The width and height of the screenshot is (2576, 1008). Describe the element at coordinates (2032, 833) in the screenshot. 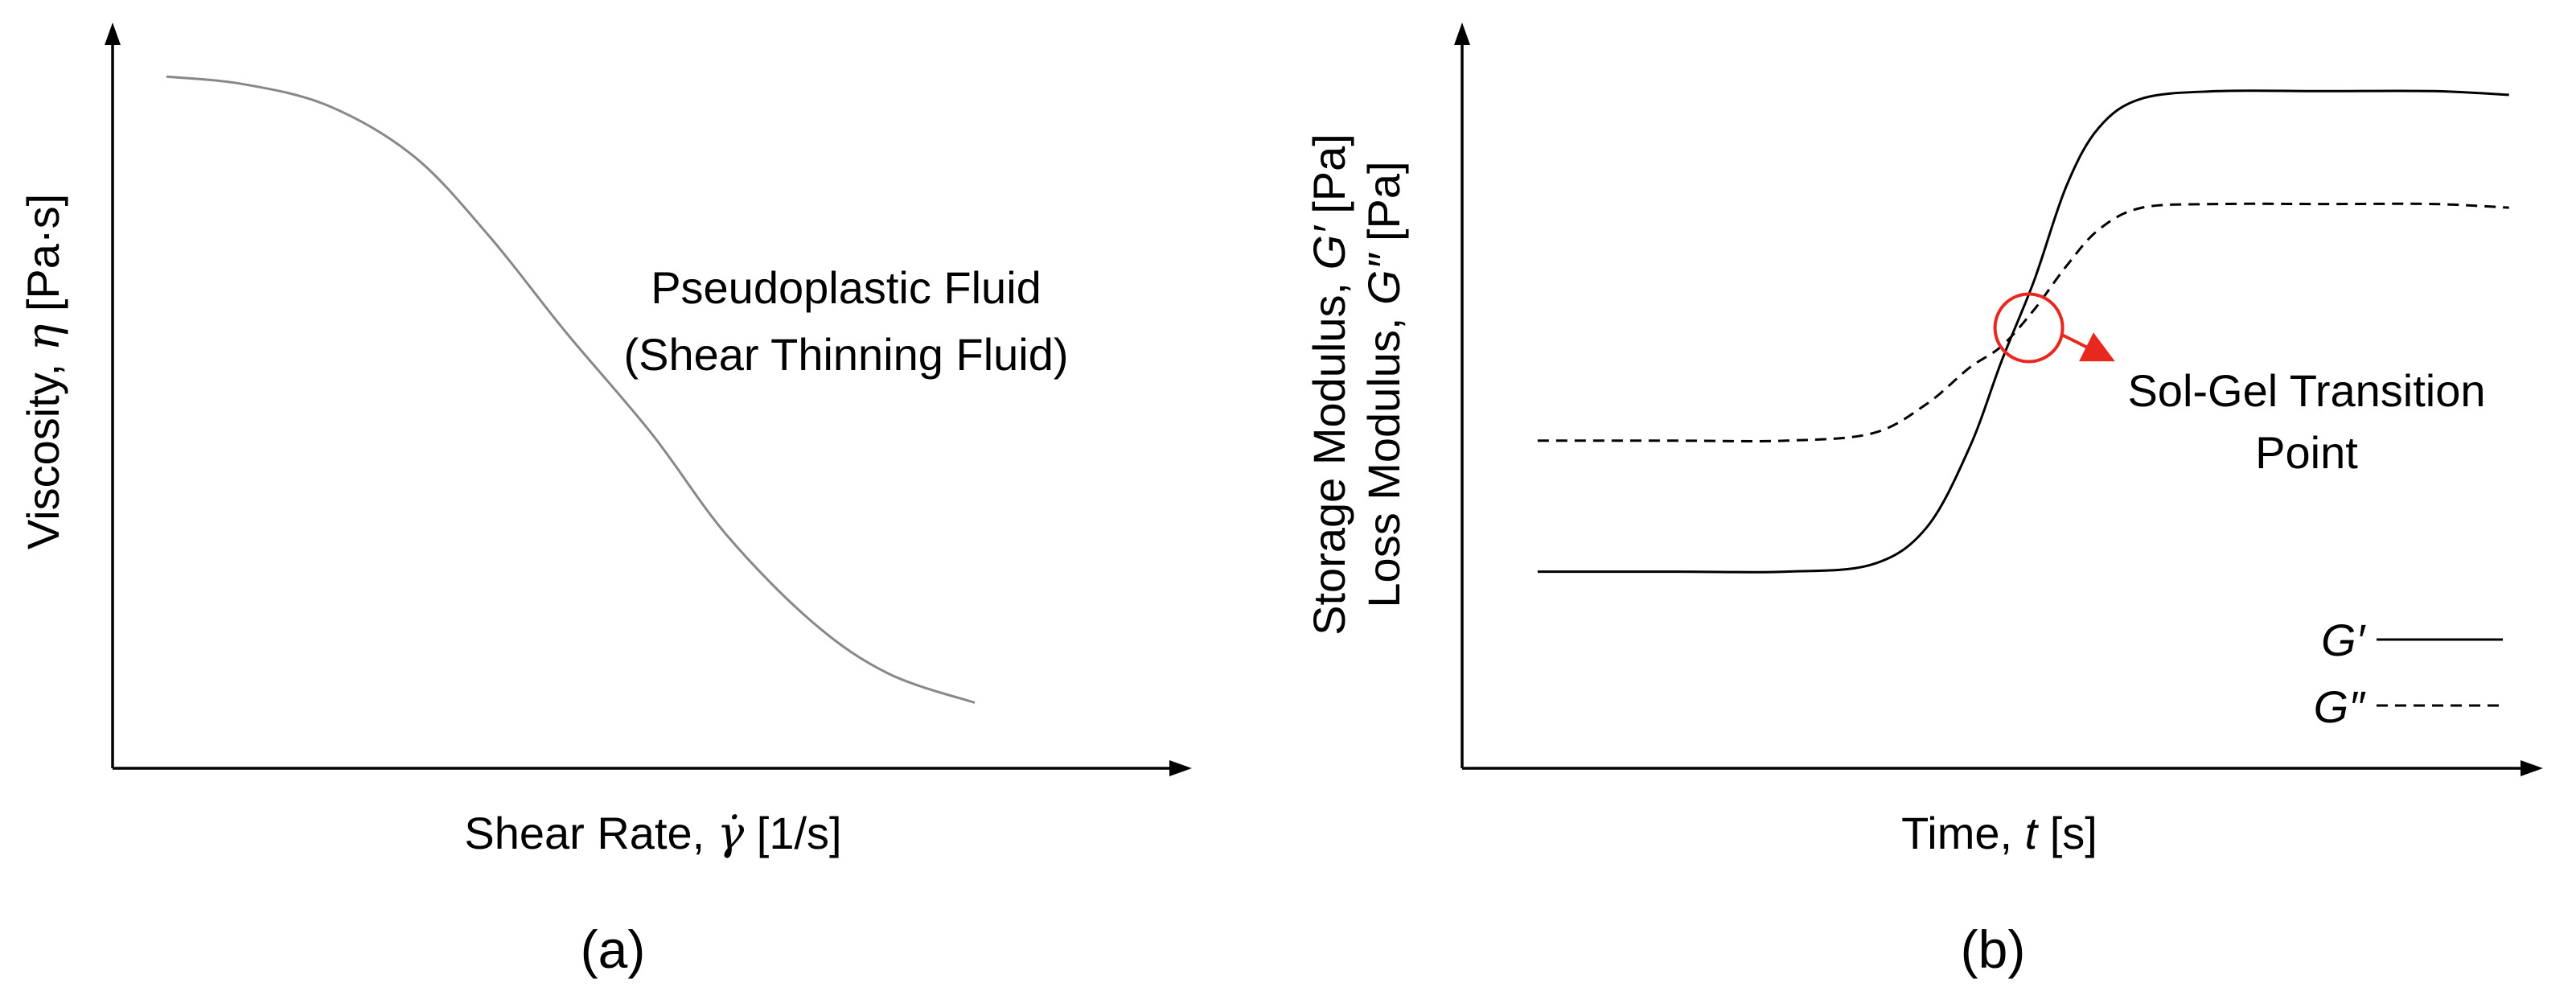

I see `panel-b-x-label-symbol: t` at that location.